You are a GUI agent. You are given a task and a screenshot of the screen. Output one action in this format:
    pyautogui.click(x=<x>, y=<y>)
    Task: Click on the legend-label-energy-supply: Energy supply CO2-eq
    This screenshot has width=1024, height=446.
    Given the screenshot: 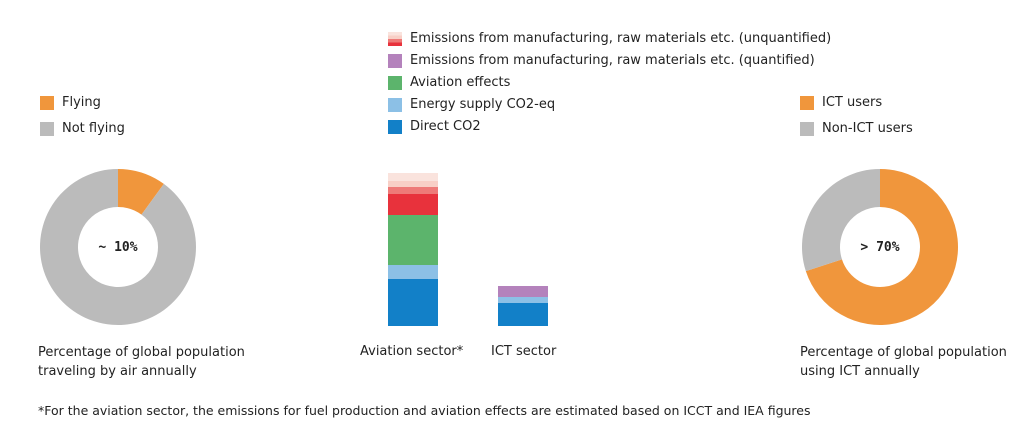 What is the action you would take?
    pyautogui.click(x=483, y=104)
    